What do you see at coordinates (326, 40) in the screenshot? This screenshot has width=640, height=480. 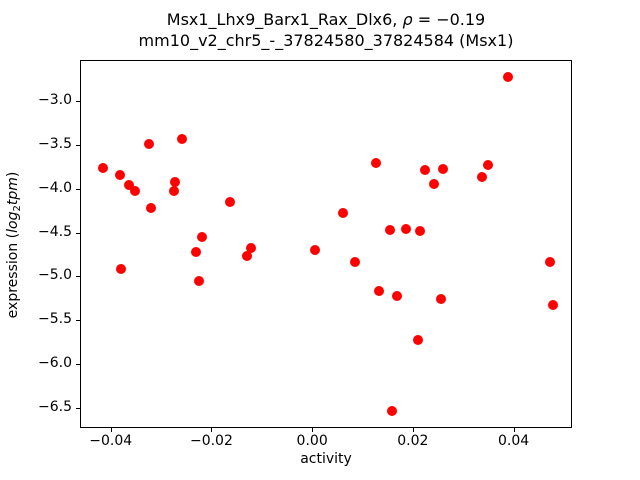 I see `chart-title-line2: mm10_v2_chr5_-_37824580_37824584 (Msx1)` at bounding box center [326, 40].